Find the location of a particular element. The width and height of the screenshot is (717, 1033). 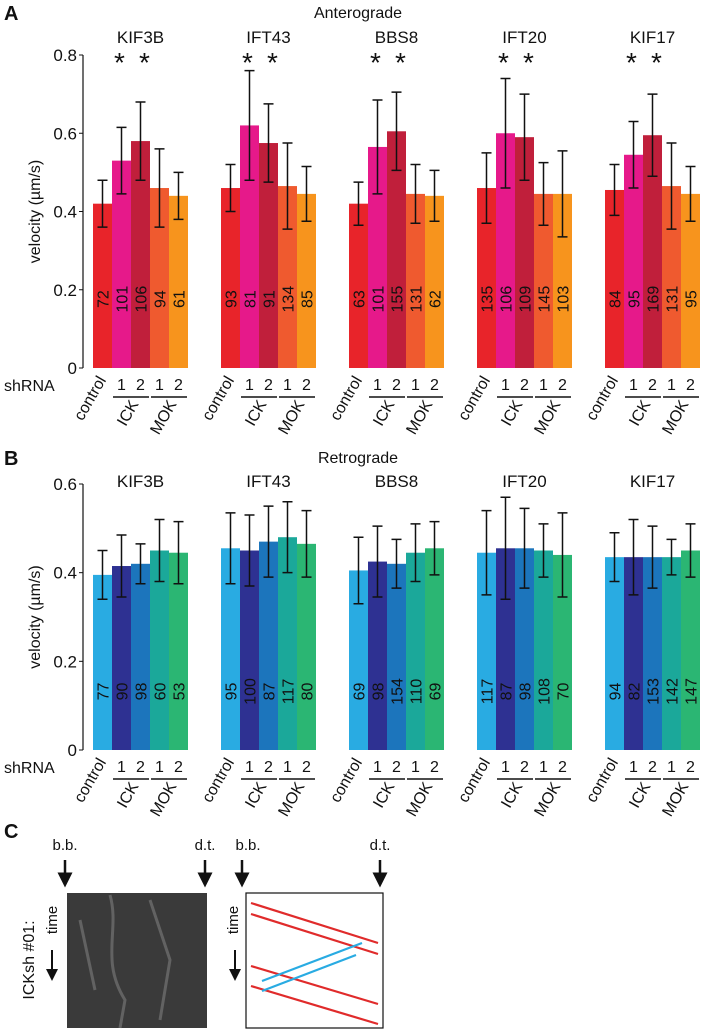

n-label: 103 is located at coordinates (564, 299).